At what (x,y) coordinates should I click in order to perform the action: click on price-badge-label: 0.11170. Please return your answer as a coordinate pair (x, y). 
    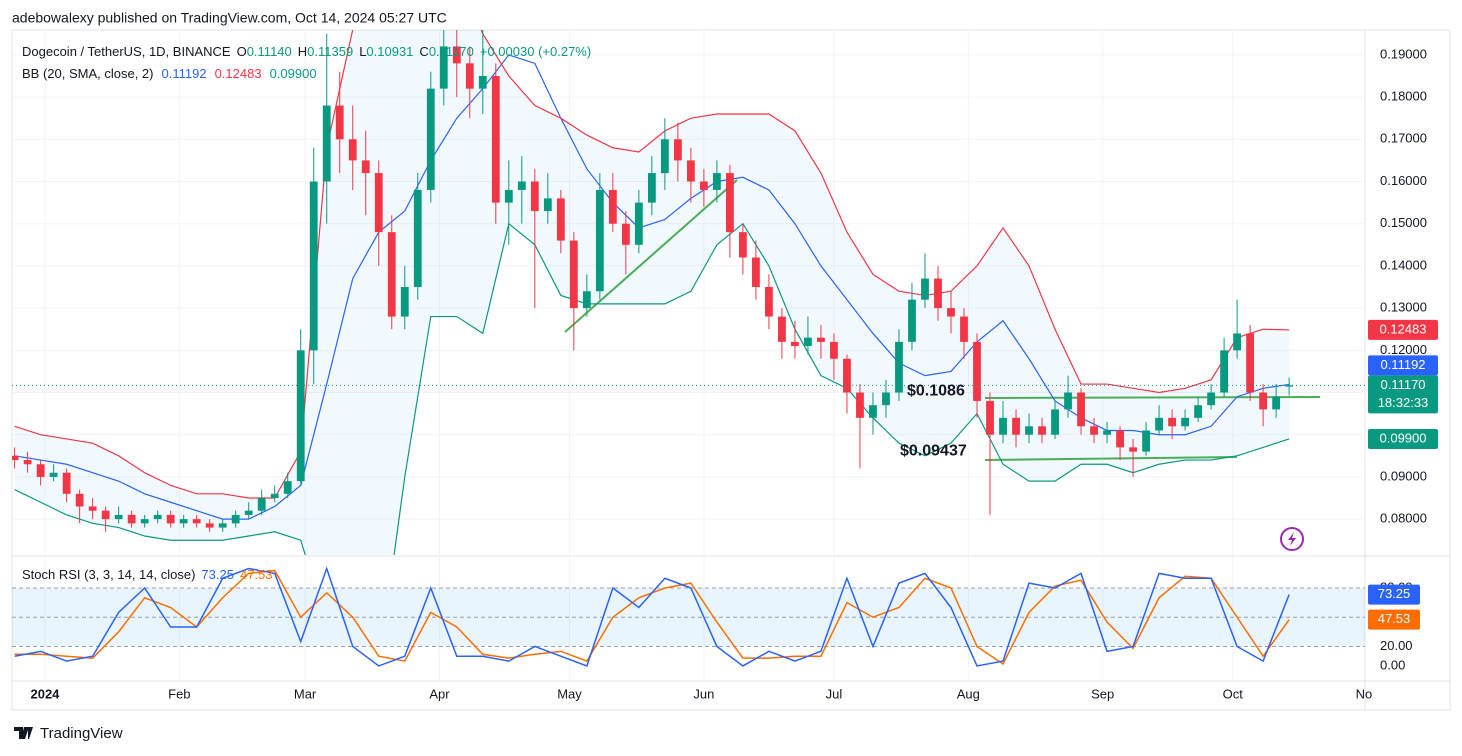
    Looking at the image, I should click on (1402, 384).